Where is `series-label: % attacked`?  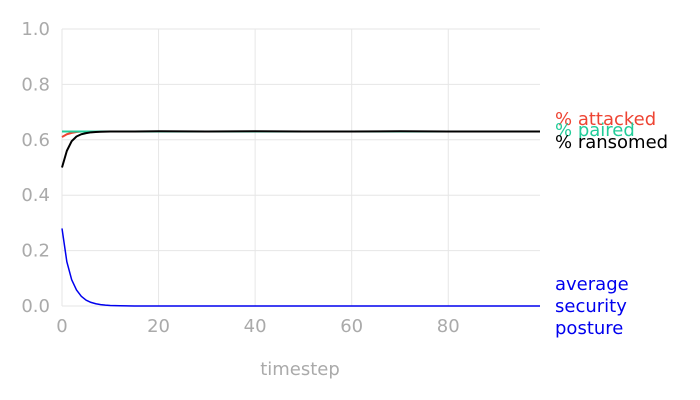 series-label: % attacked is located at coordinates (605, 119).